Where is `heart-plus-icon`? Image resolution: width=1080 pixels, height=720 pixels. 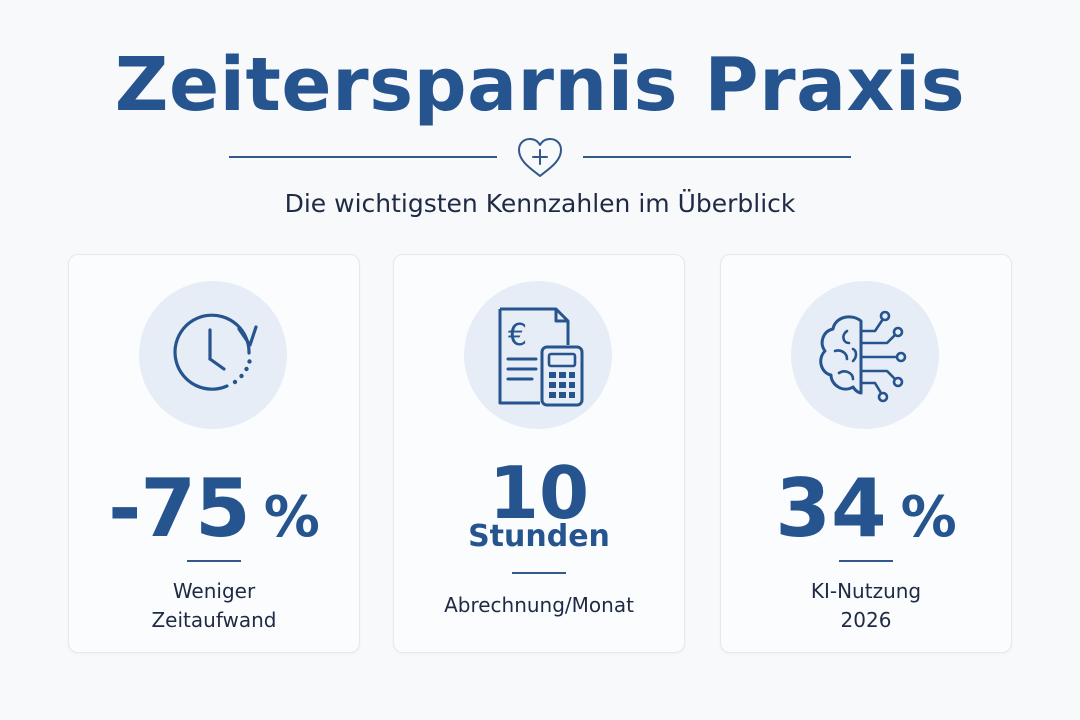 heart-plus-icon is located at coordinates (540, 157).